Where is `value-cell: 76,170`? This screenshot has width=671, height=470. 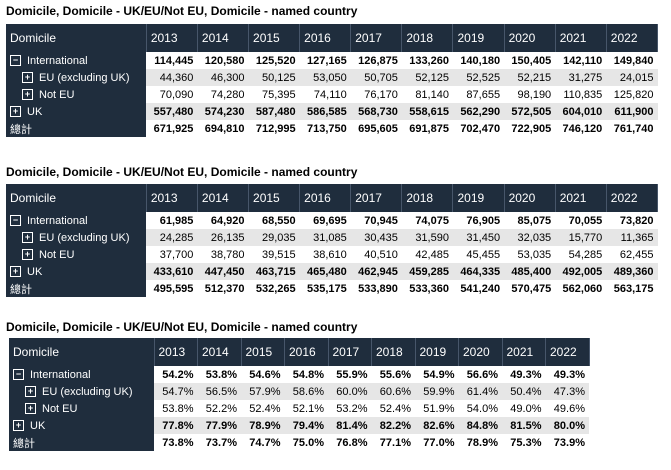
value-cell: 76,170 is located at coordinates (381, 94).